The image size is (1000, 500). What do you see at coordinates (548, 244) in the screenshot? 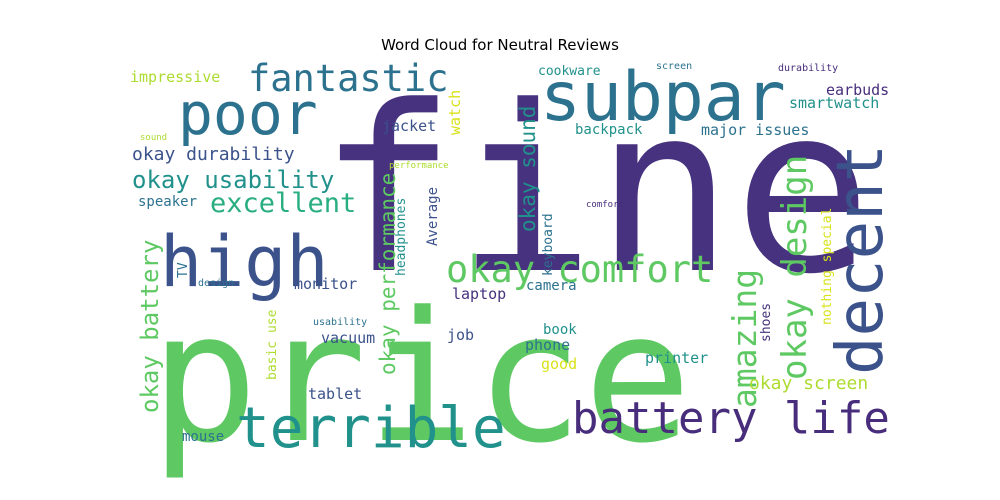
I see `word-keyboard: keyboard` at bounding box center [548, 244].